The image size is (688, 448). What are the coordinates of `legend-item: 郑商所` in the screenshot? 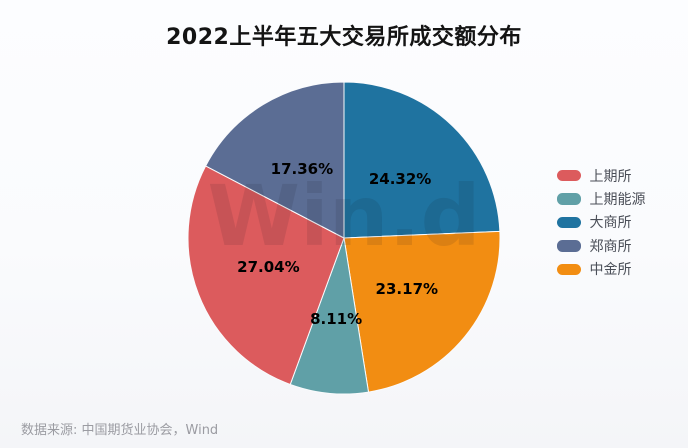 It's located at (601, 245).